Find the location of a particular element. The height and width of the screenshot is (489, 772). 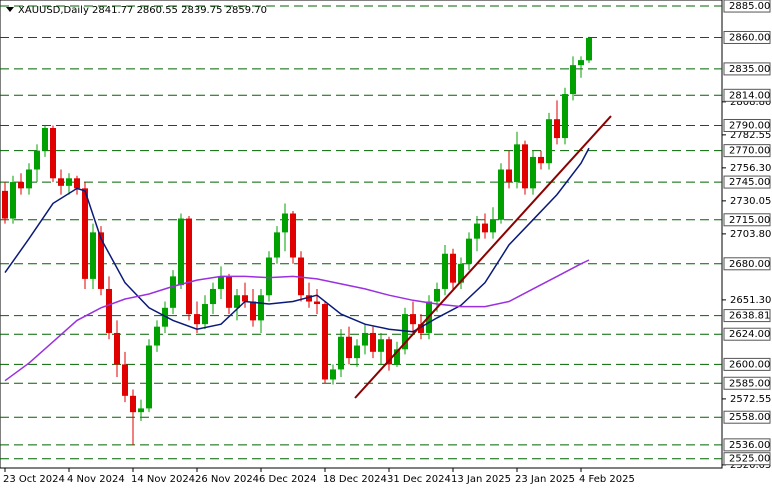

x-tick-label: 31 Dec 2024 is located at coordinates (419, 479).